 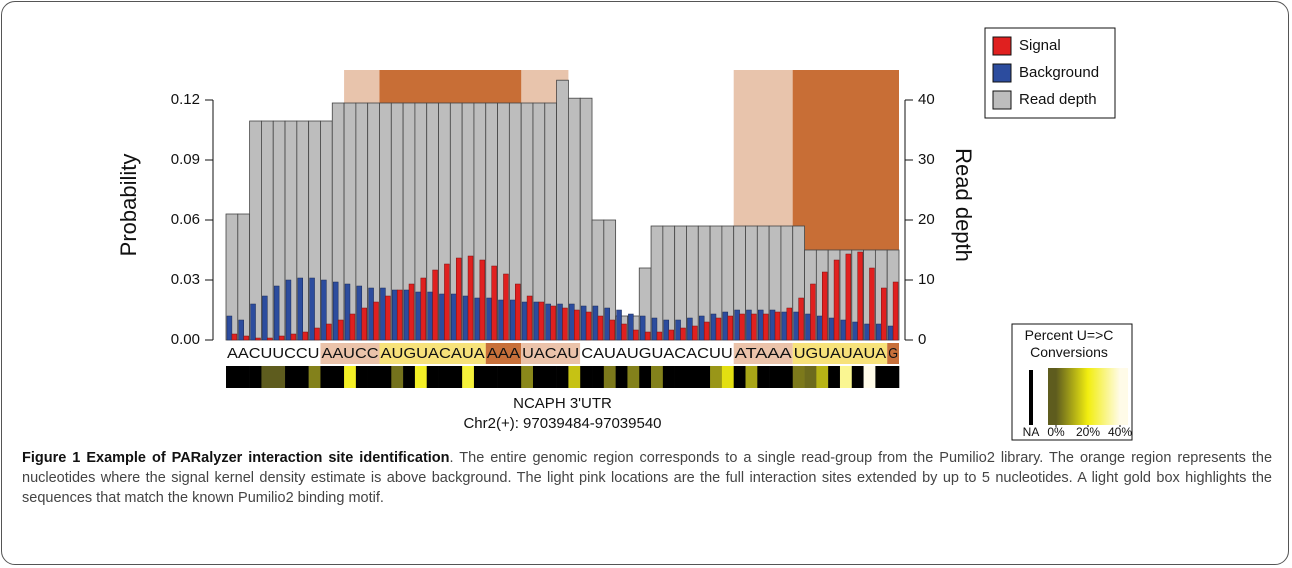 I want to click on y2-tick-label: 20, so click(x=926, y=219).